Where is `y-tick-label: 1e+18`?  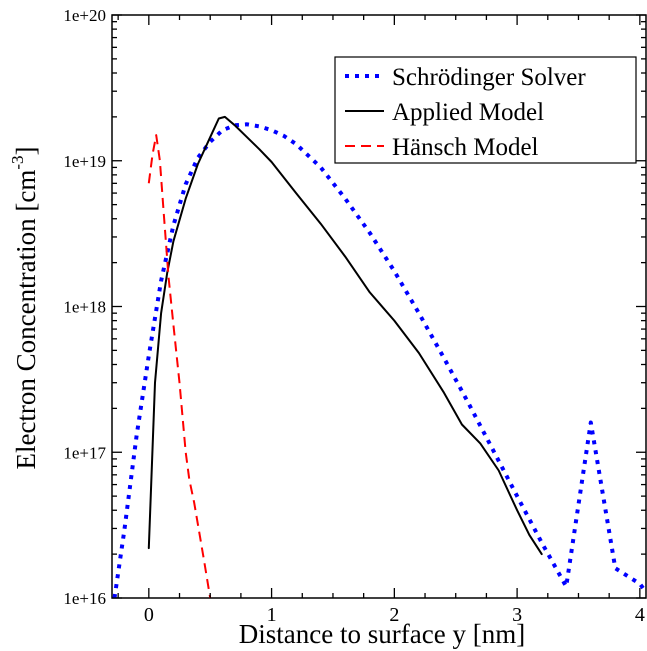
y-tick-label: 1e+18 is located at coordinates (84, 307).